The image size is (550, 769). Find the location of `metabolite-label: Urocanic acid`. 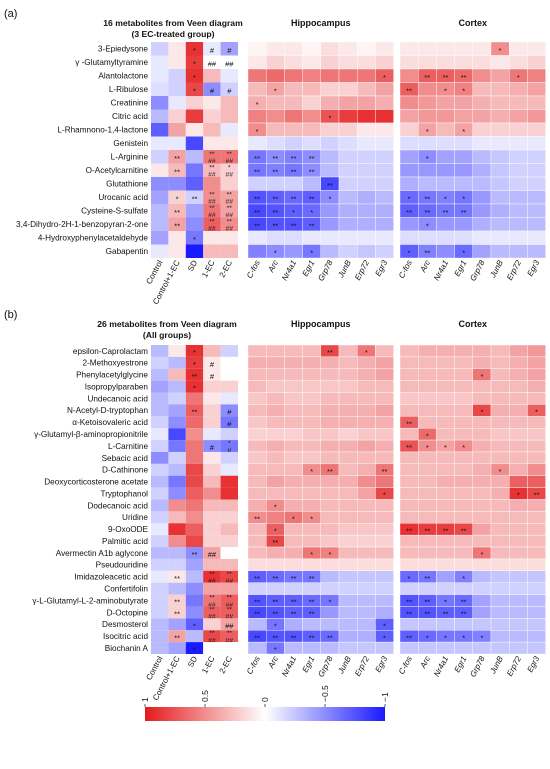

metabolite-label: Urocanic acid is located at coordinates (123, 197).